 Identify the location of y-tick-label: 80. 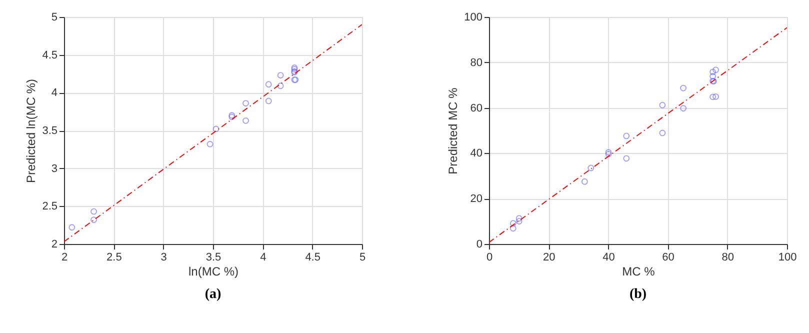
(476, 62).